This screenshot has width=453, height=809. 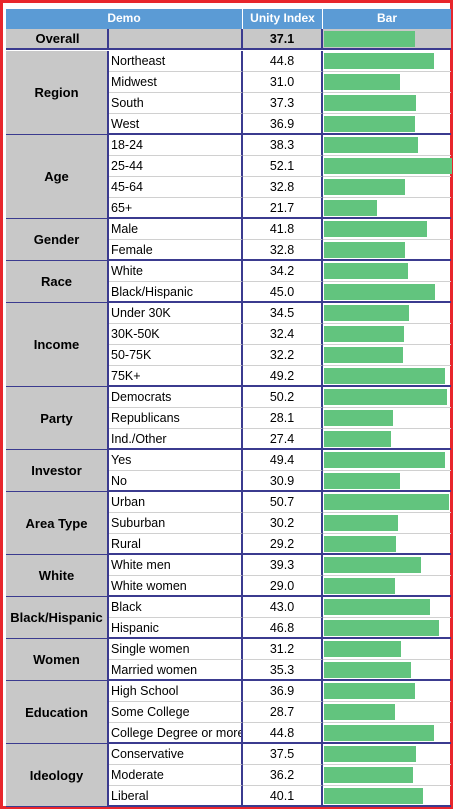 I want to click on unity-index-value: 38.3, so click(x=283, y=145).